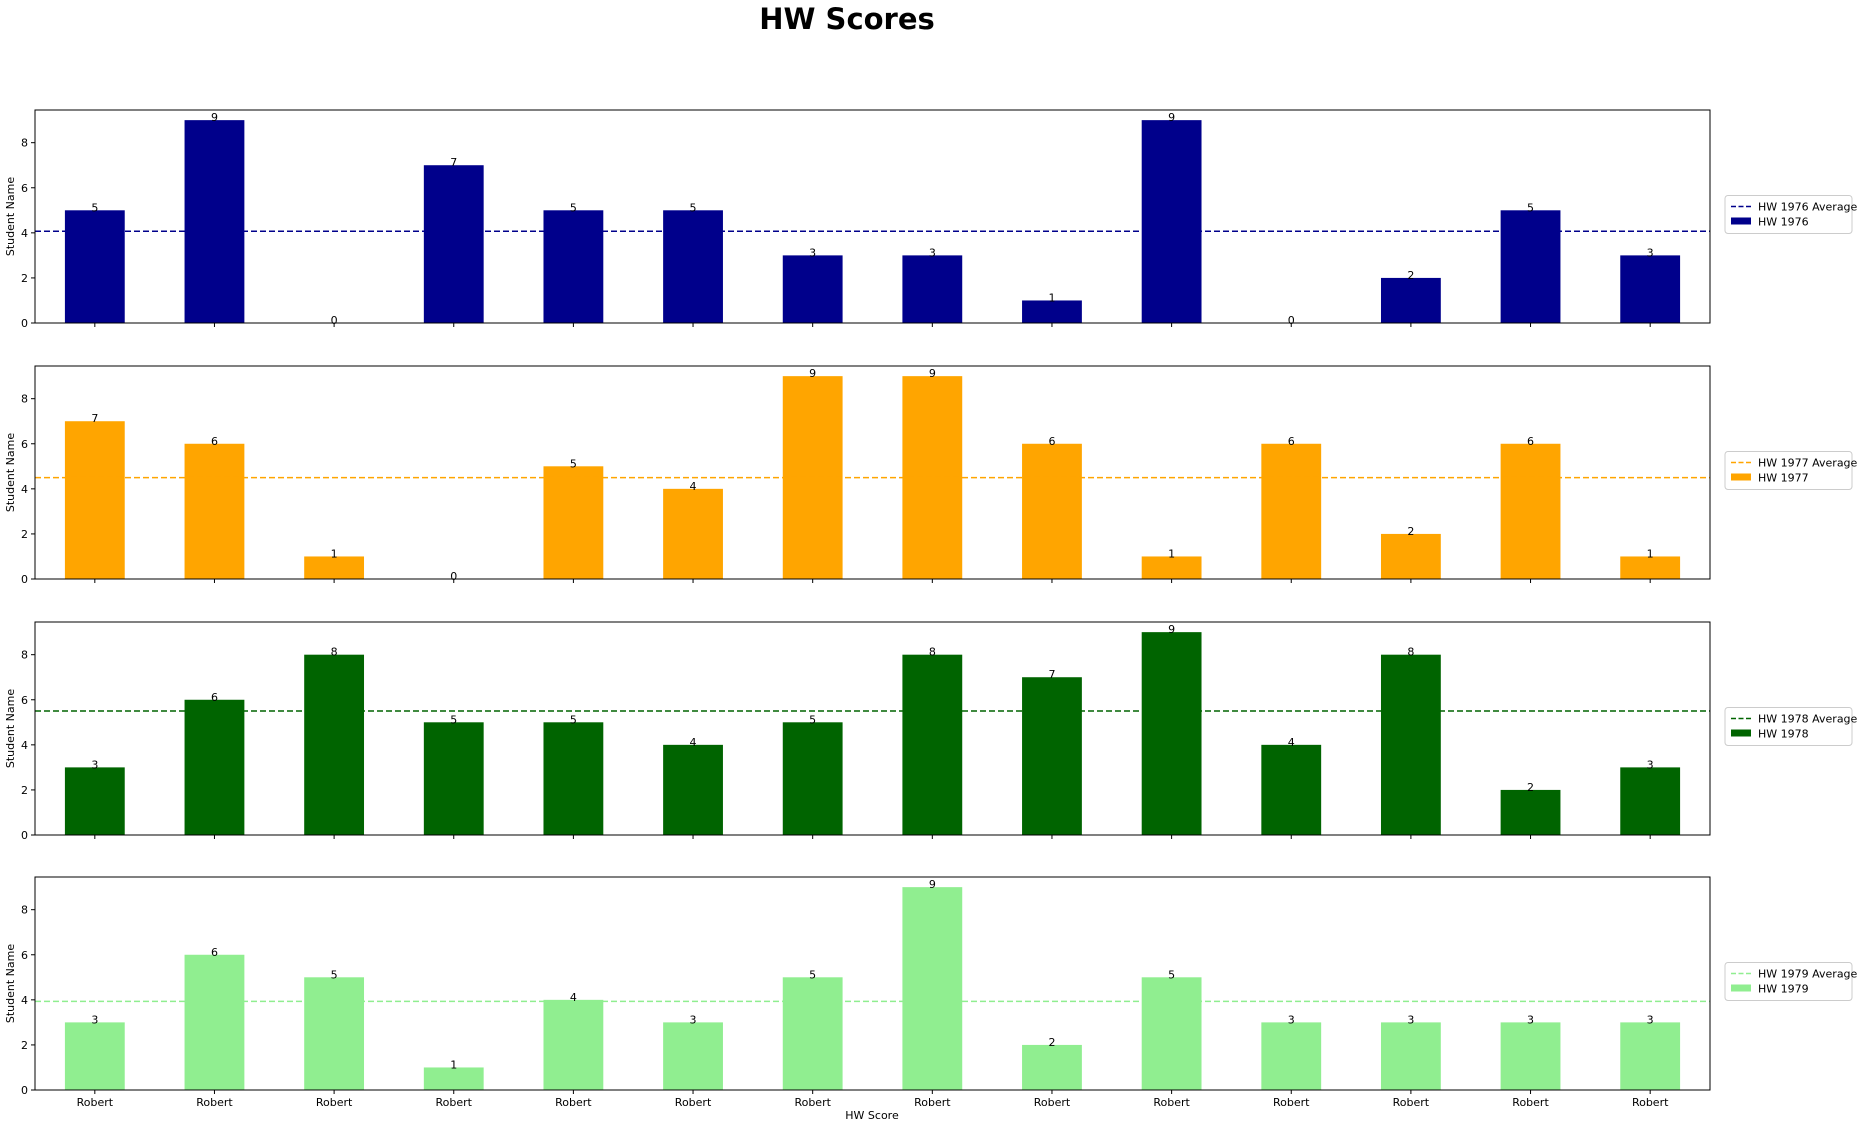  I want to click on legend: HW 1977 Average HW 1977, so click(1791, 470).